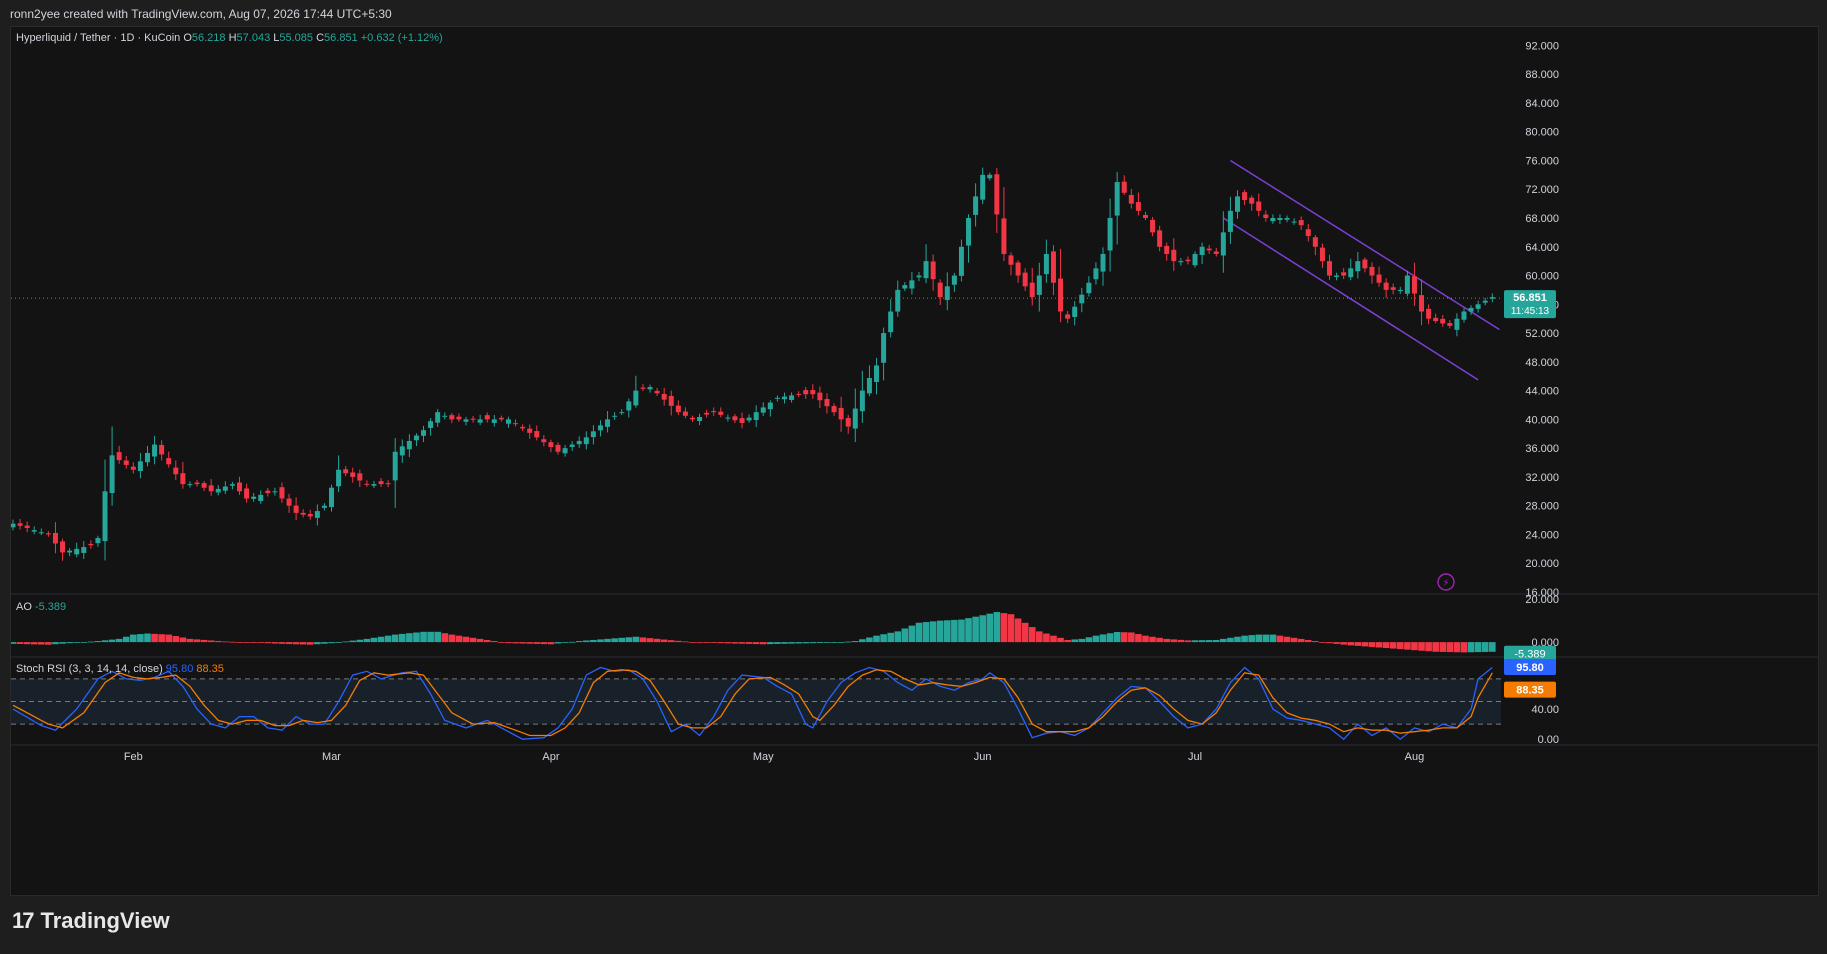 This screenshot has width=1827, height=954. What do you see at coordinates (233, 38) in the screenshot?
I see `ohlc-key-h: H` at bounding box center [233, 38].